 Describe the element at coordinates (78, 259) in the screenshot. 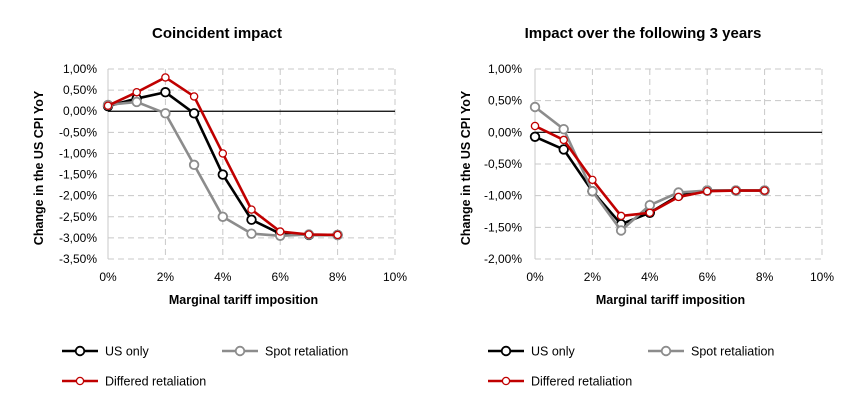

I see `y-tick-label: -3,50%` at that location.